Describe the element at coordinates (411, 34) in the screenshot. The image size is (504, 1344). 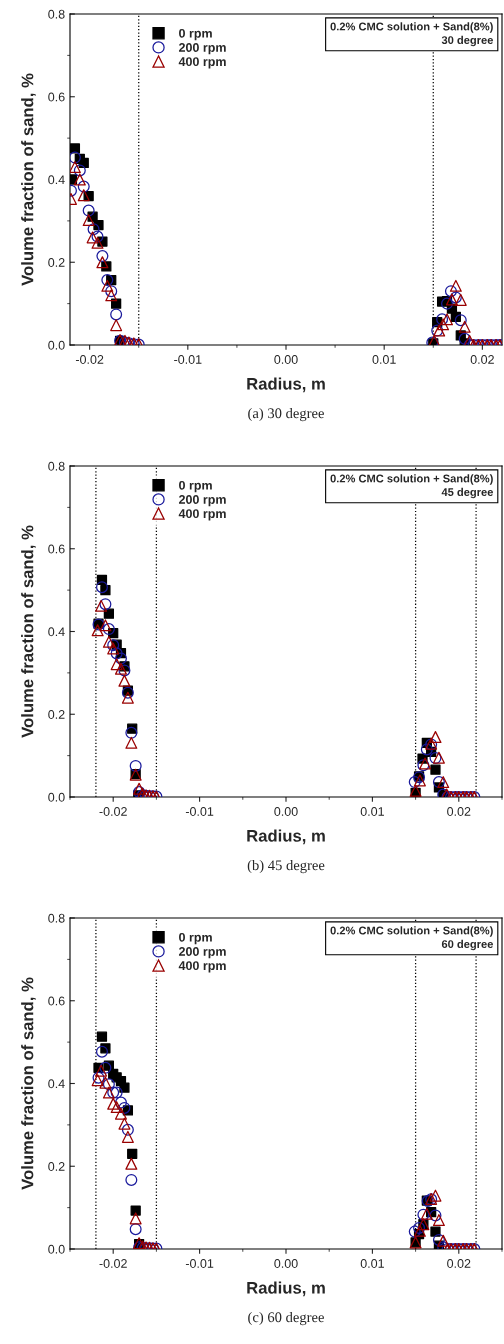
I see `annotation: 0.2% CMC solution + Sand(8%) 30 degree` at that location.